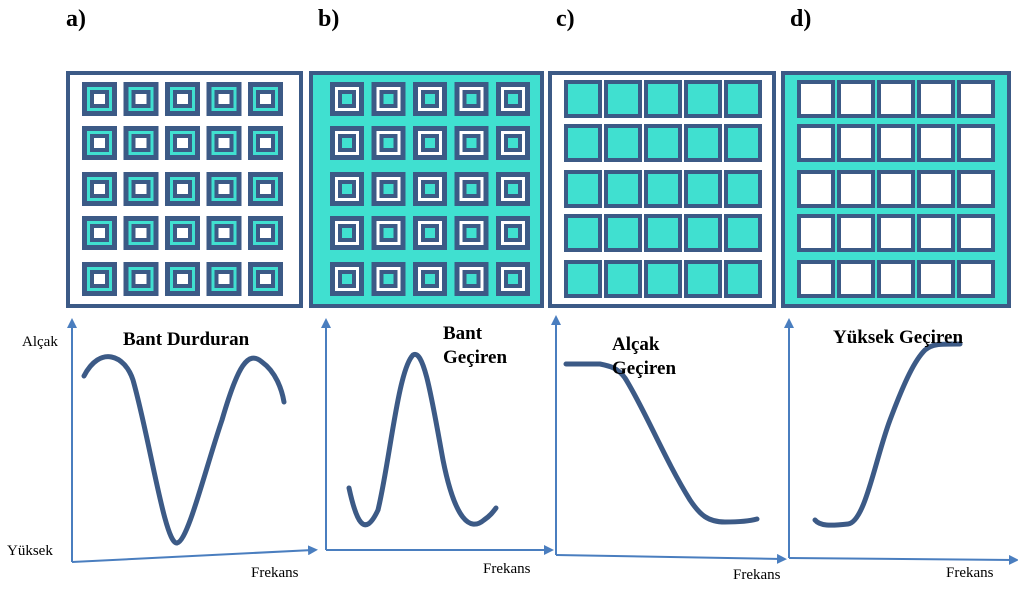 The width and height of the screenshot is (1018, 590). What do you see at coordinates (192, 440) in the screenshot?
I see `panel-a-axes` at bounding box center [192, 440].